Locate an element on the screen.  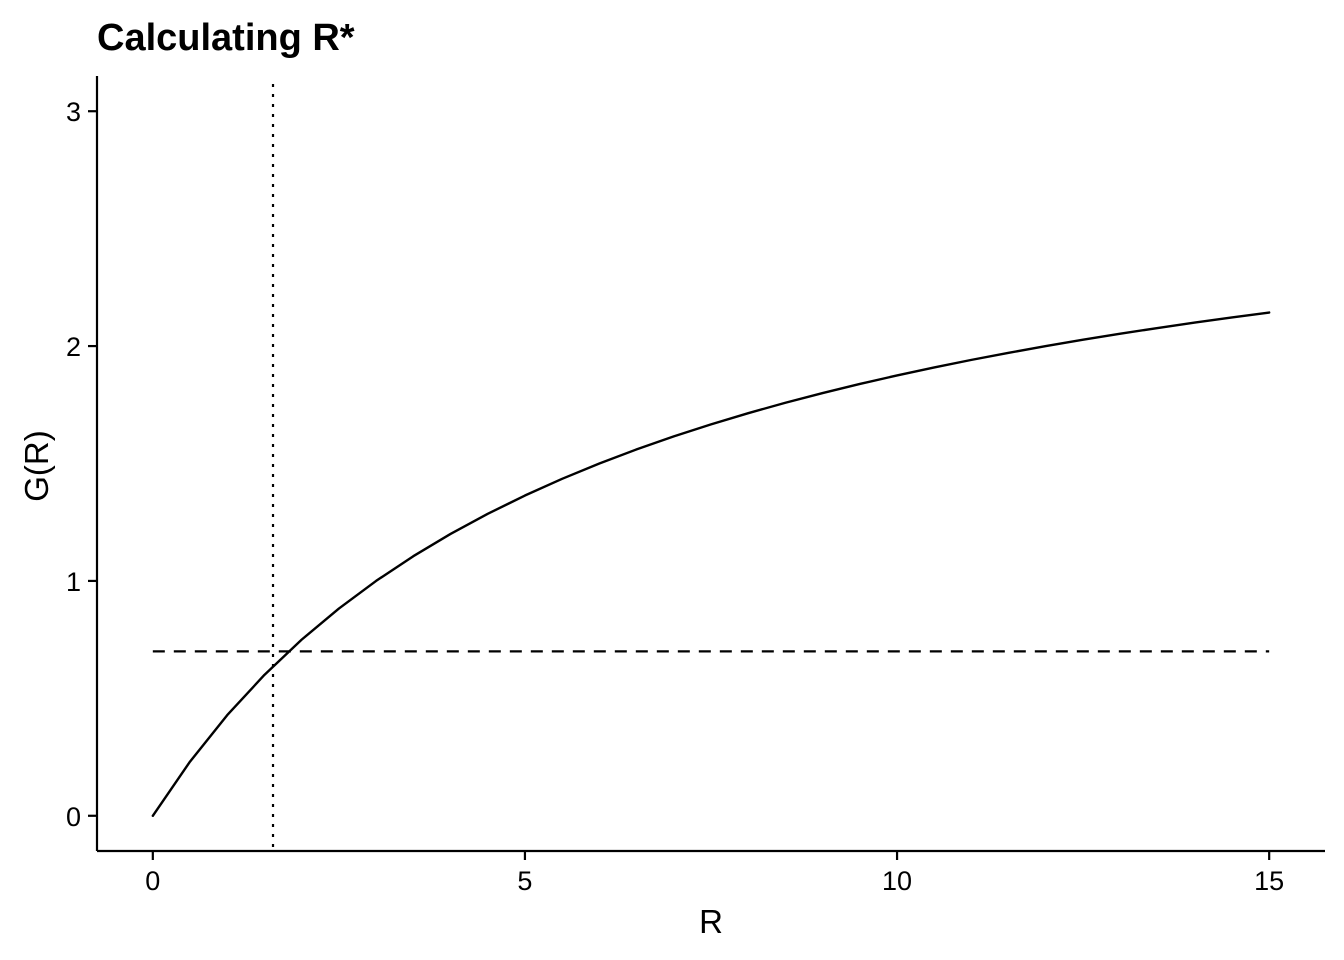
y-tick-label: 2 is located at coordinates (73, 347).